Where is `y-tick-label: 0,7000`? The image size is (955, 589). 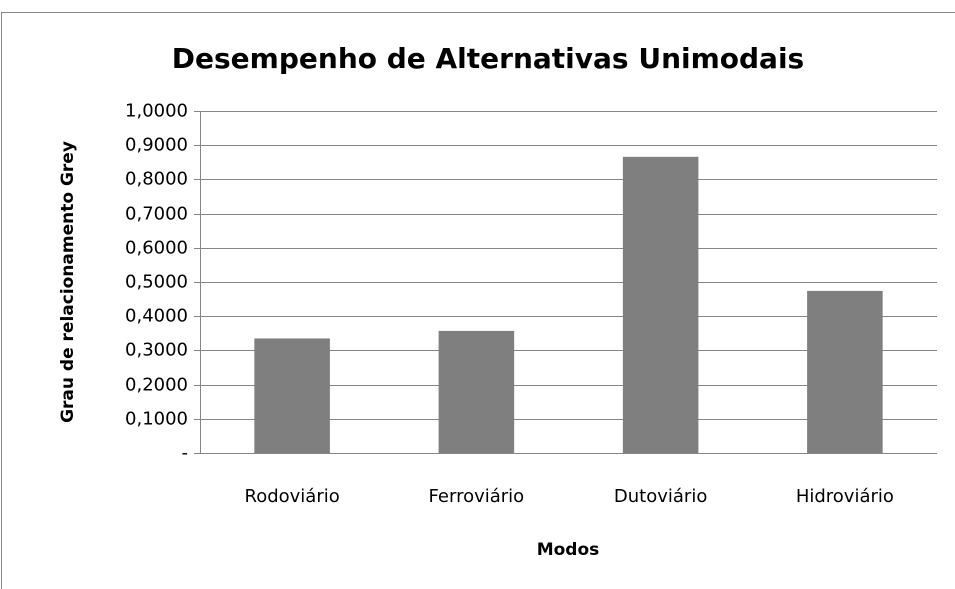
y-tick-label: 0,7000 is located at coordinates (156, 214).